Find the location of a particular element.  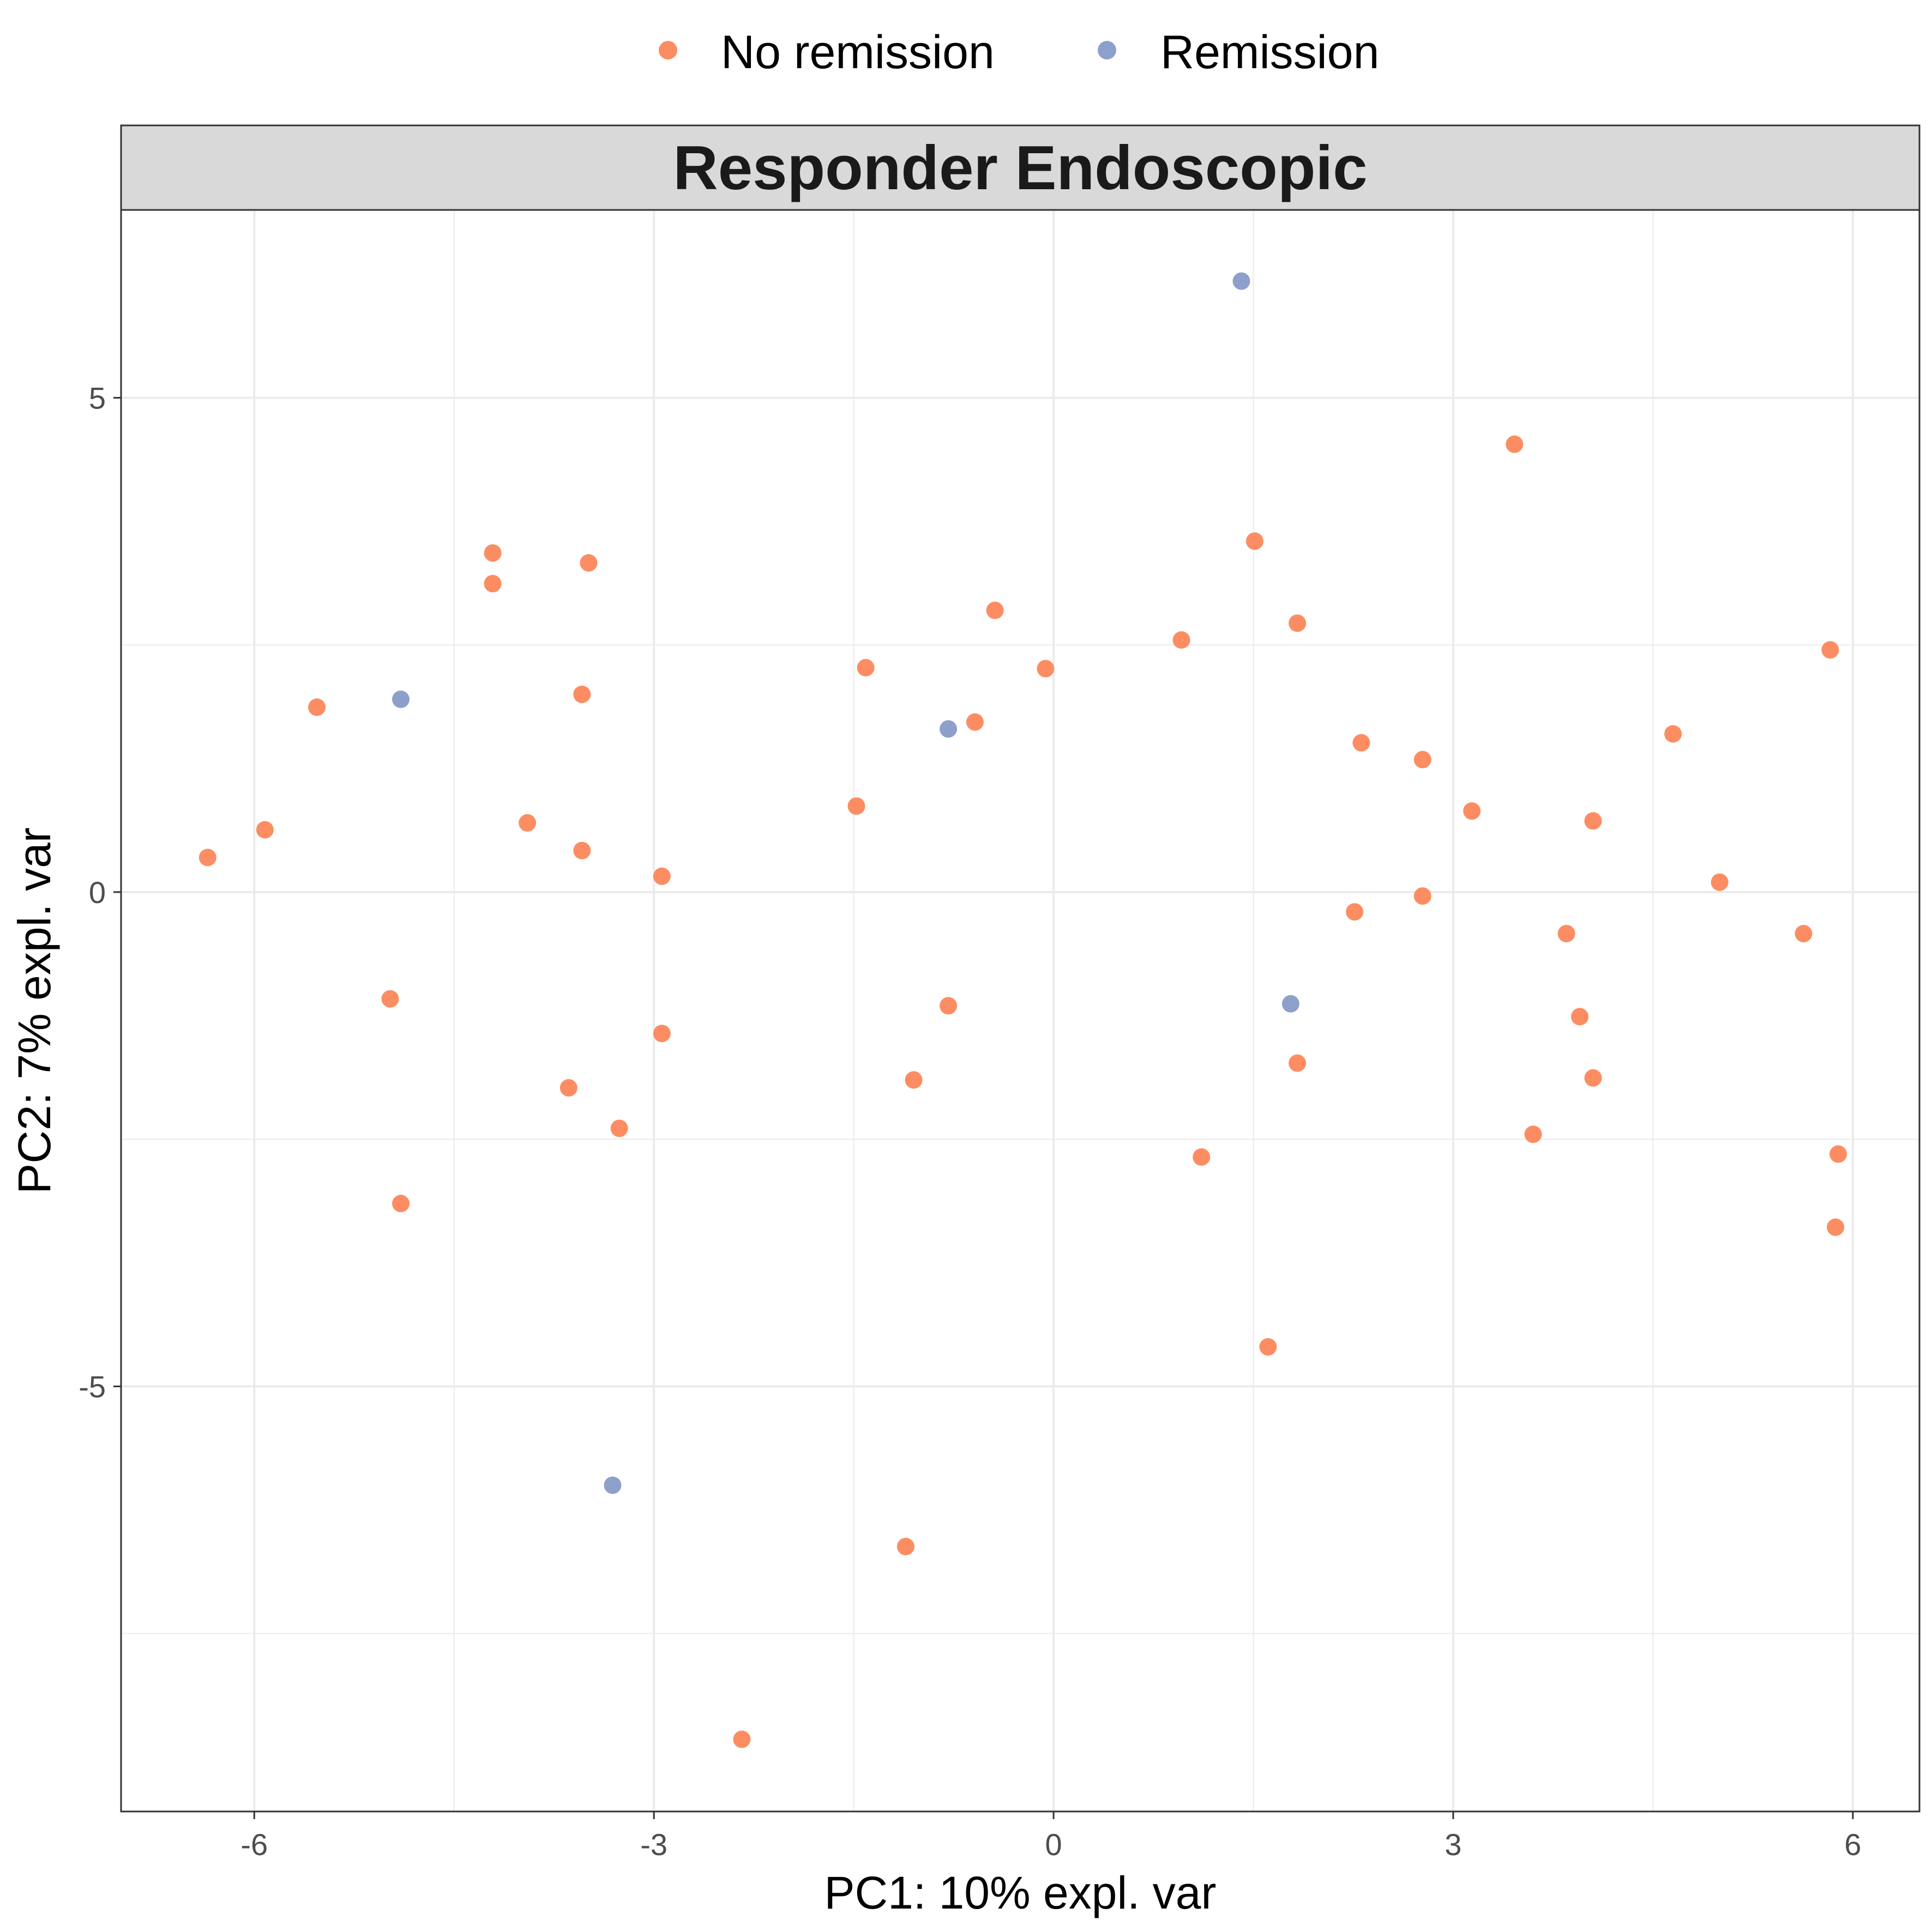

x-axis-title: PC1: 10% expl. var is located at coordinates (1020, 1892).